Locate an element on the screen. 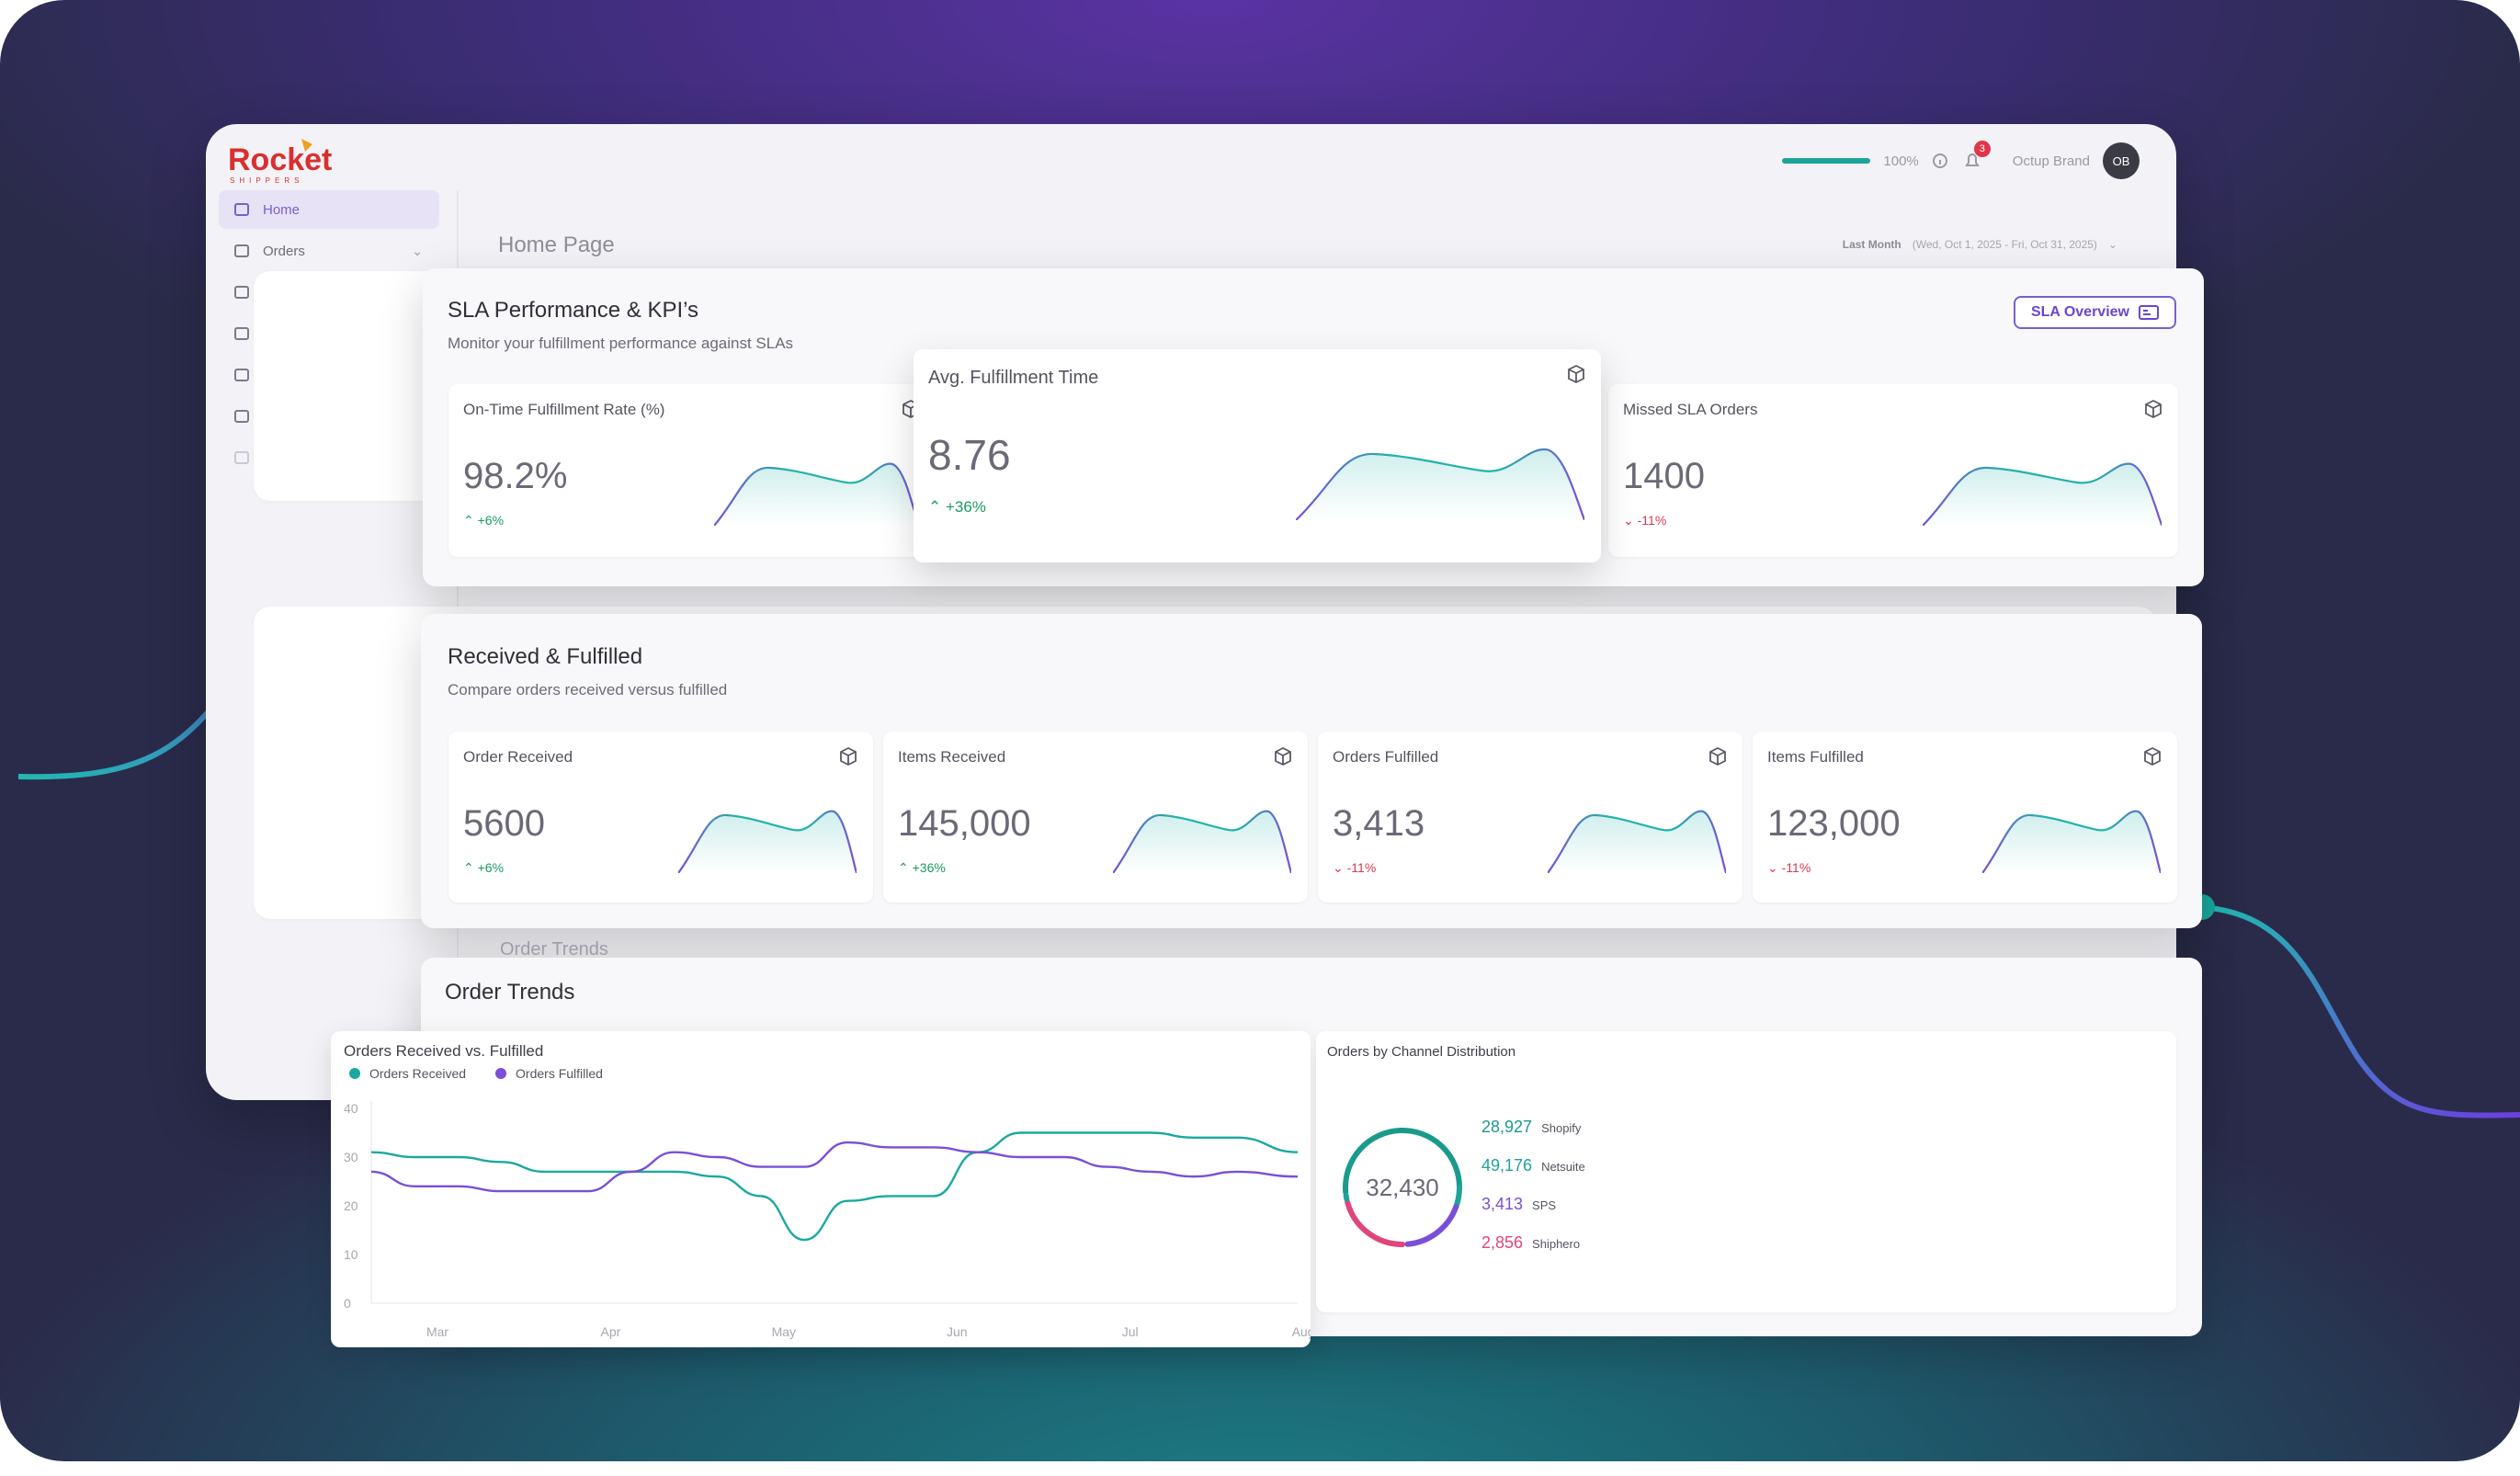 The image size is (2520, 1476). kpi-delta: ⌄ -11% is located at coordinates (1789, 868).